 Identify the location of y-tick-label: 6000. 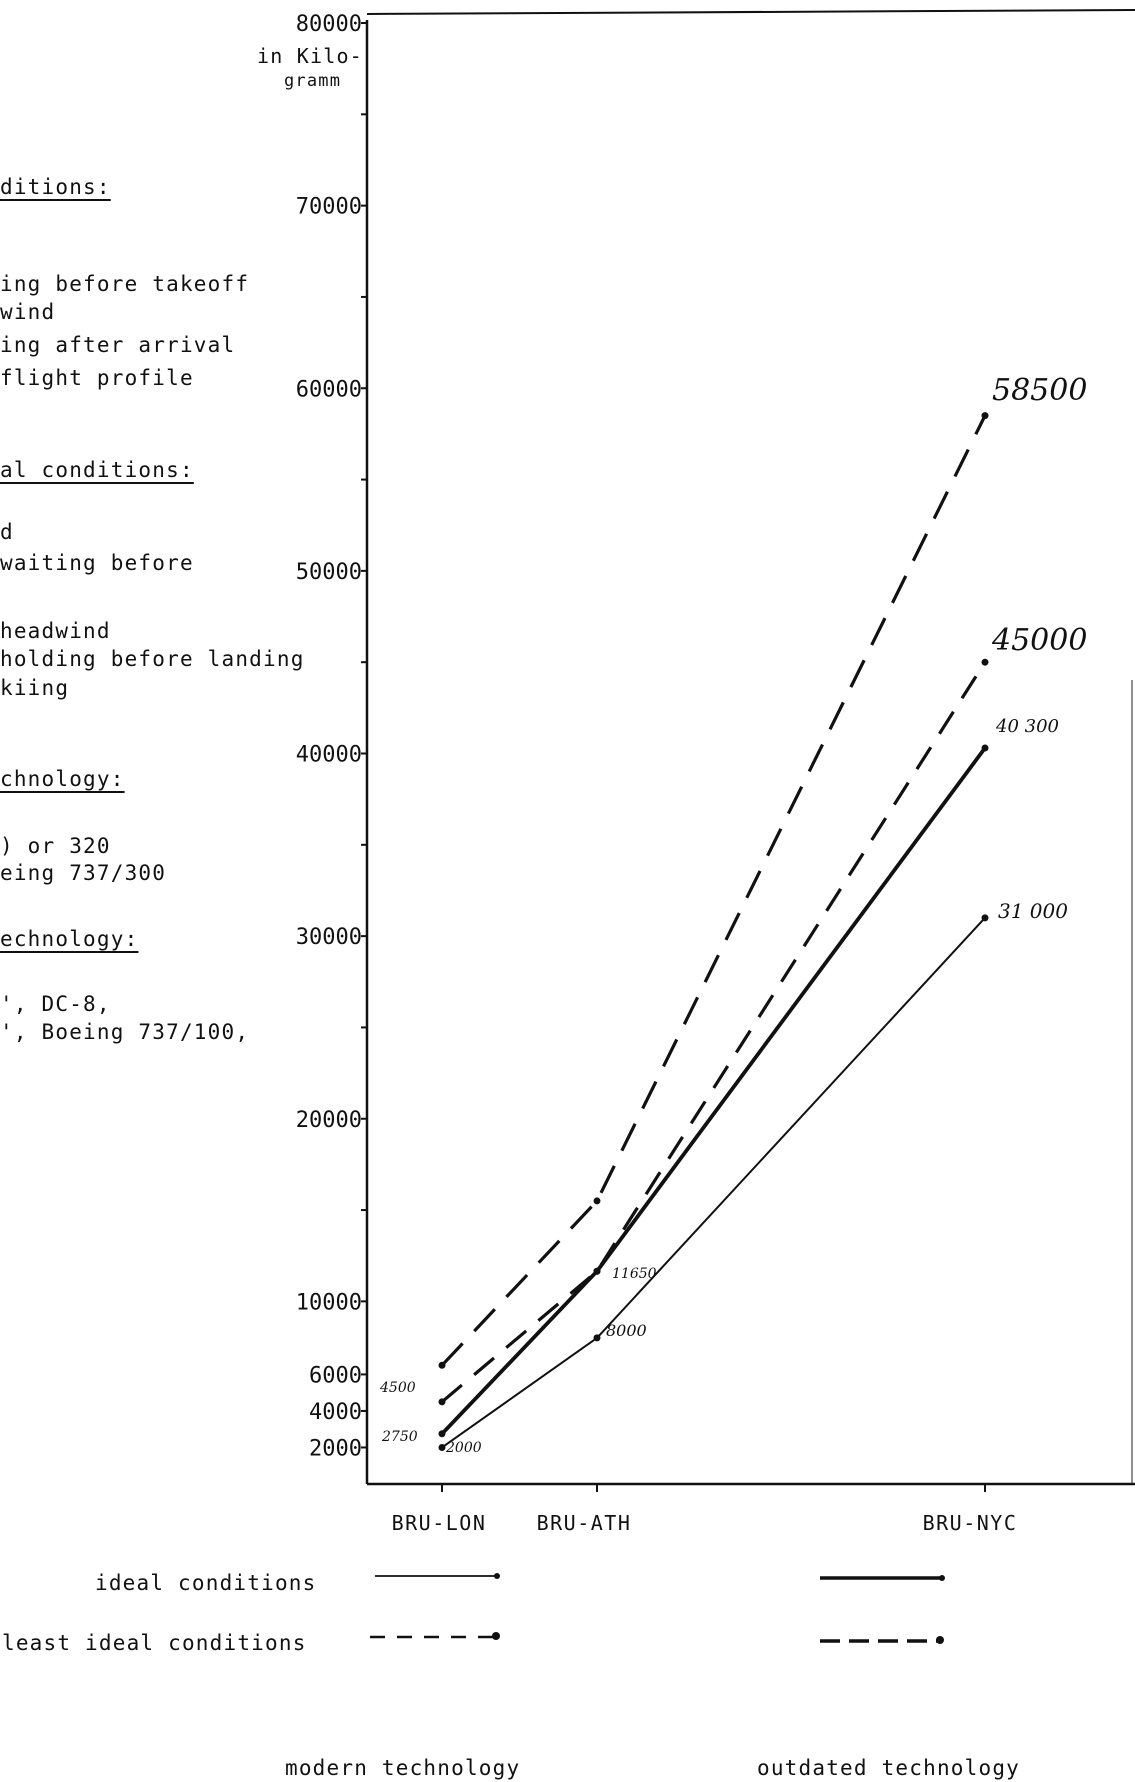
(335, 1375).